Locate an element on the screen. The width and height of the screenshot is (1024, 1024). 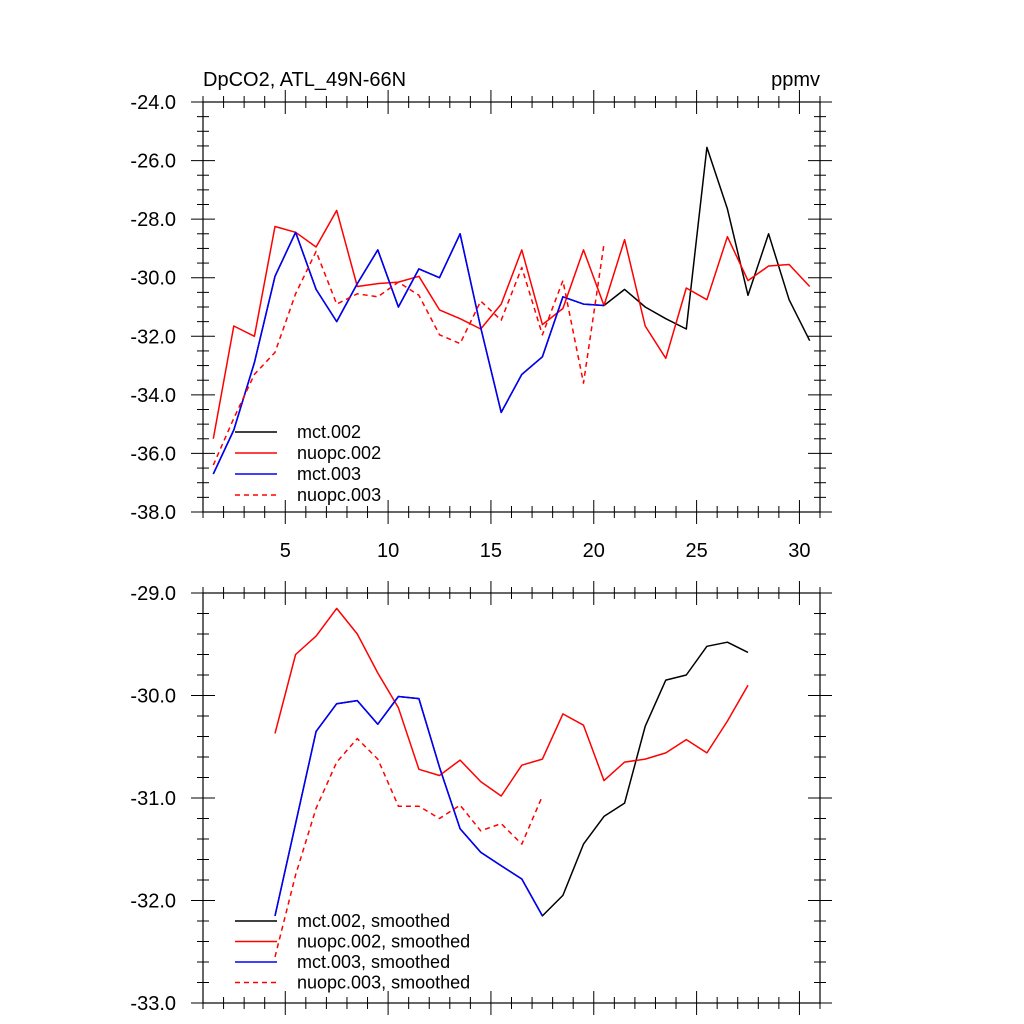
bottom-legend-label: mct.002, smoothed is located at coordinates (373, 921).